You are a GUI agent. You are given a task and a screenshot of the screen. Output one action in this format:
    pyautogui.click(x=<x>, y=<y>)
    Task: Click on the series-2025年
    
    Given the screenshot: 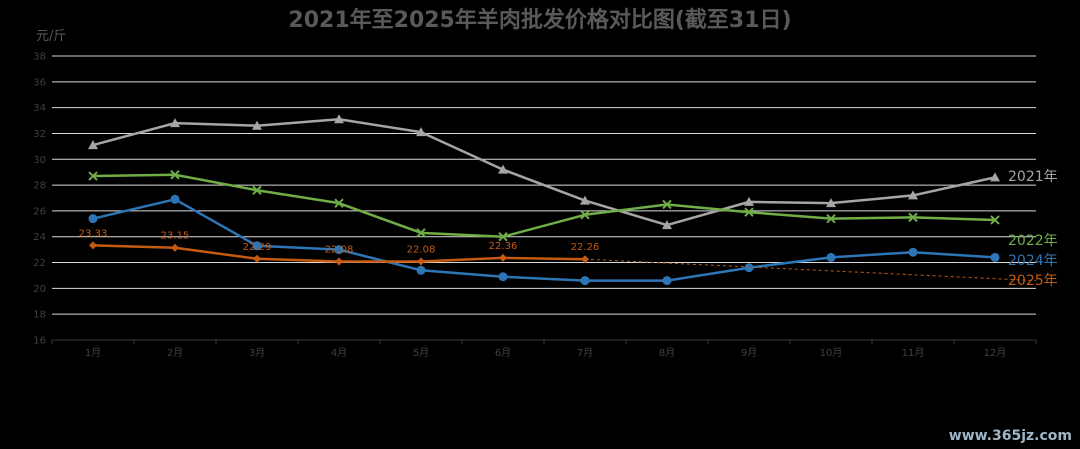 What is the action you would take?
    pyautogui.click(x=563, y=261)
    